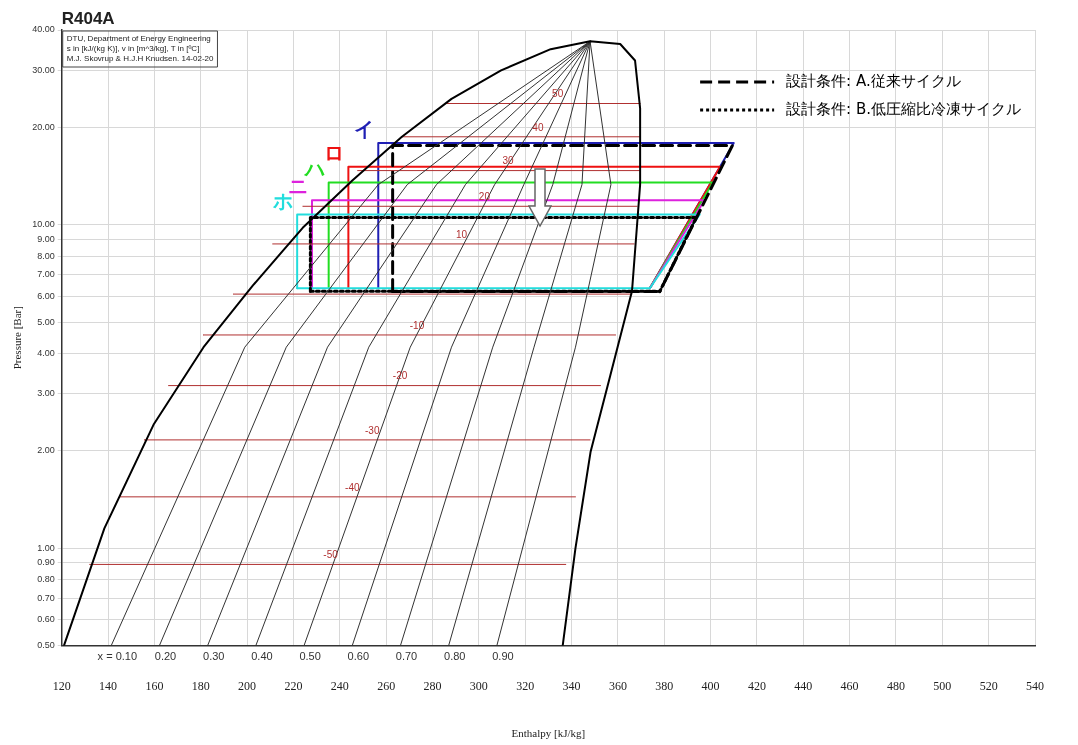  I want to click on annotation: 0.90, so click(503, 655).